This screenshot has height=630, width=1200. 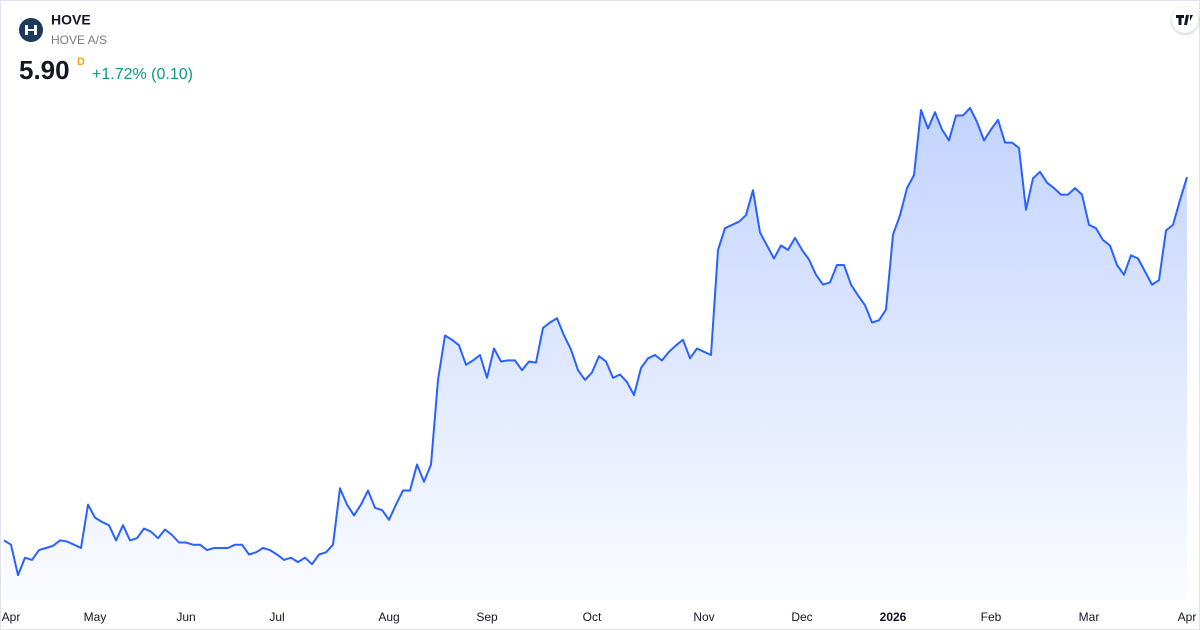 What do you see at coordinates (185, 617) in the screenshot?
I see `x-tick-label: Jun` at bounding box center [185, 617].